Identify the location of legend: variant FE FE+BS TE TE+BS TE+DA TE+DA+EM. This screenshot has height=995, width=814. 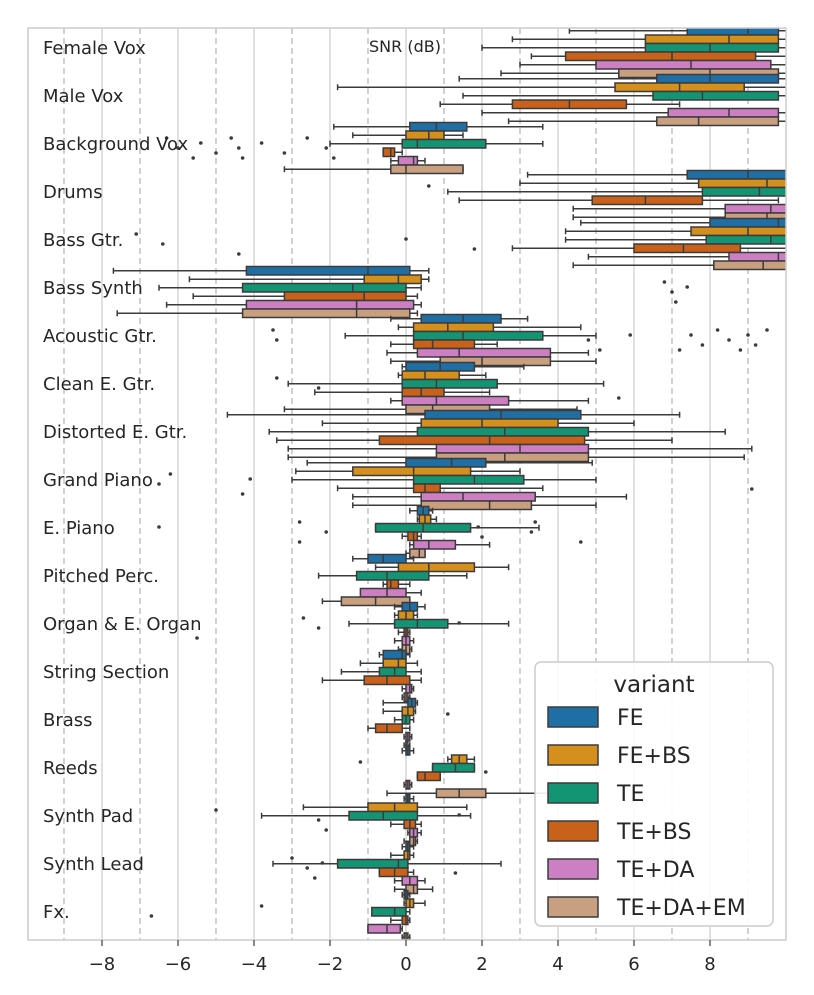
(654, 794).